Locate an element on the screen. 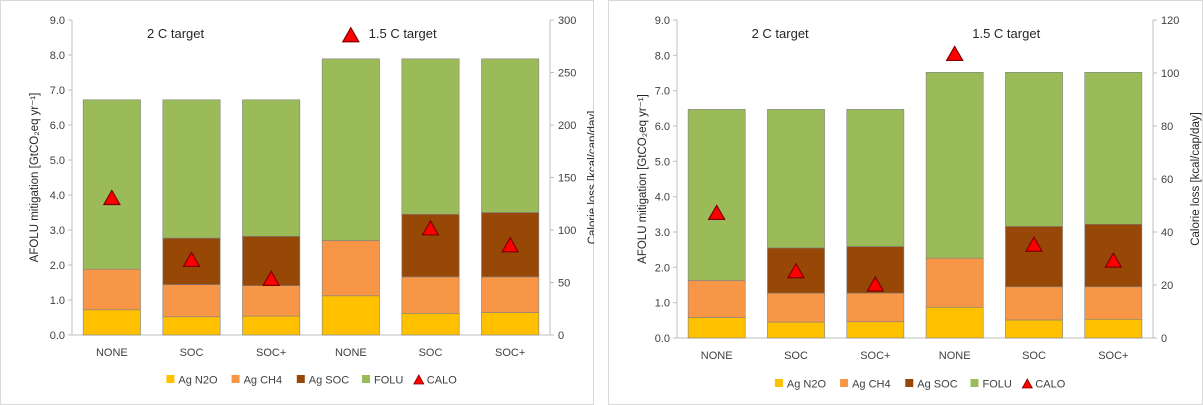  y-tick-label-right: 300 is located at coordinates (567, 21).